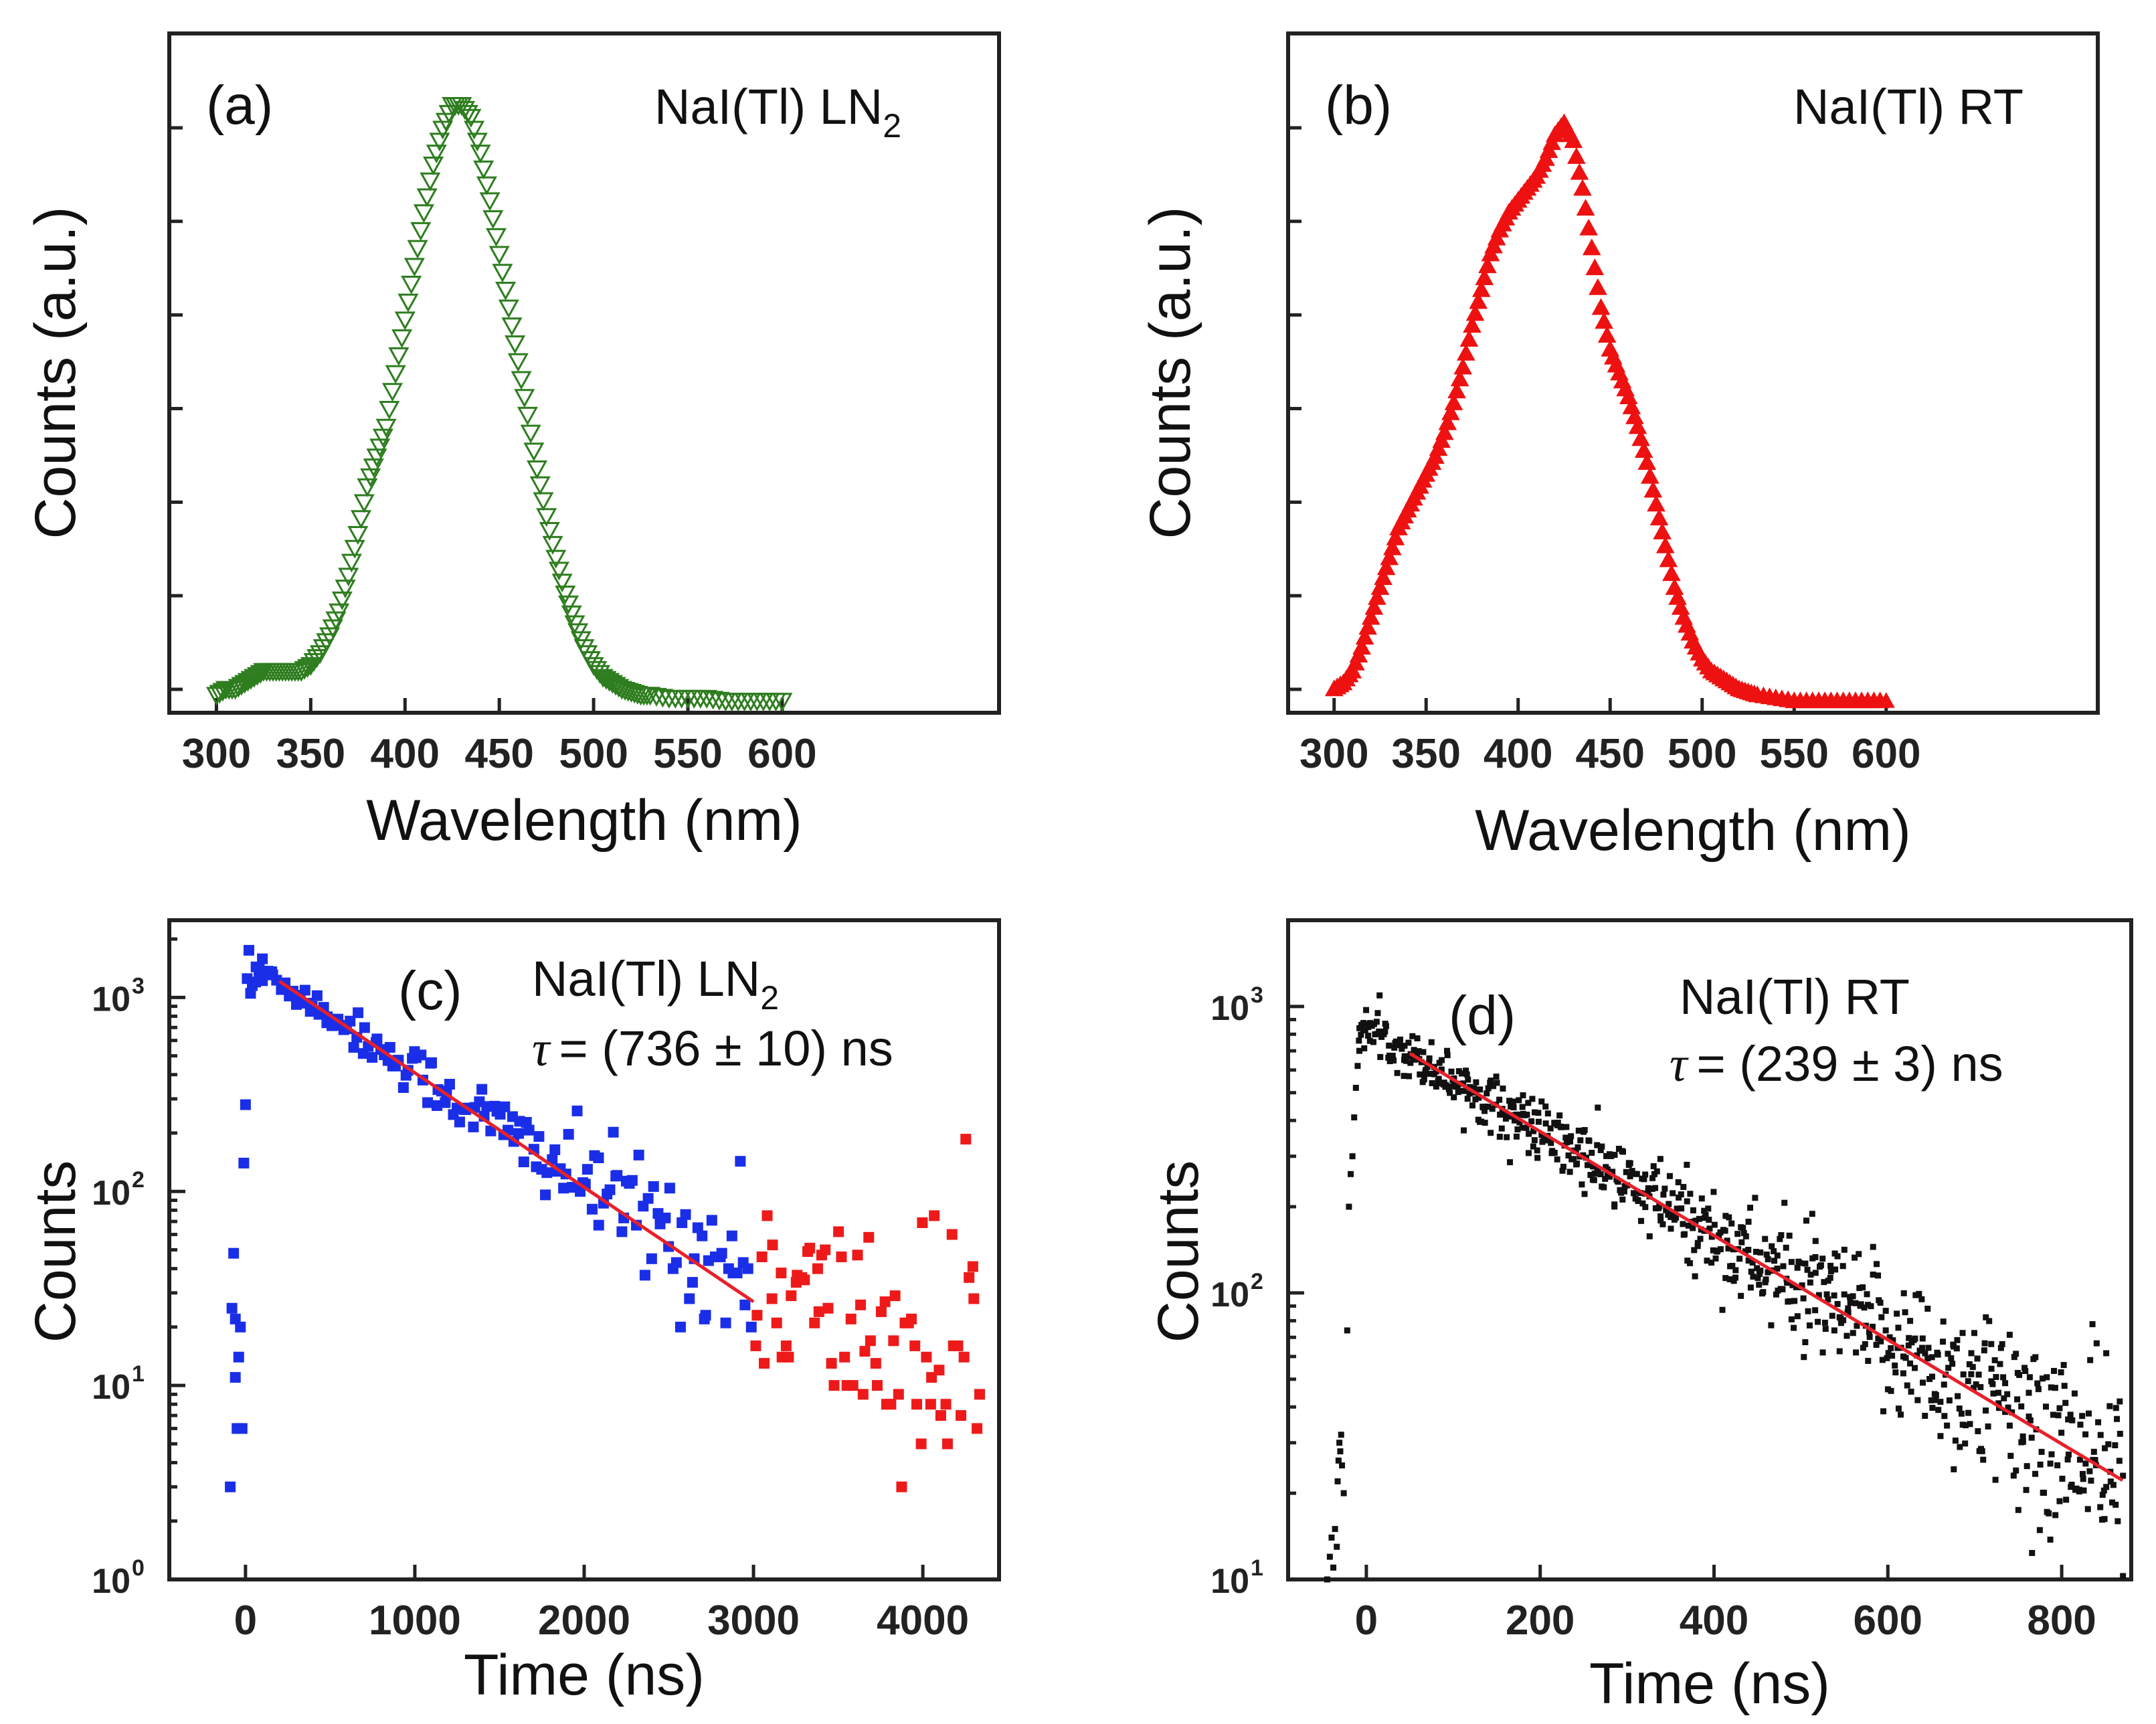  I want to click on x-tick-label: 550, so click(1794, 754).